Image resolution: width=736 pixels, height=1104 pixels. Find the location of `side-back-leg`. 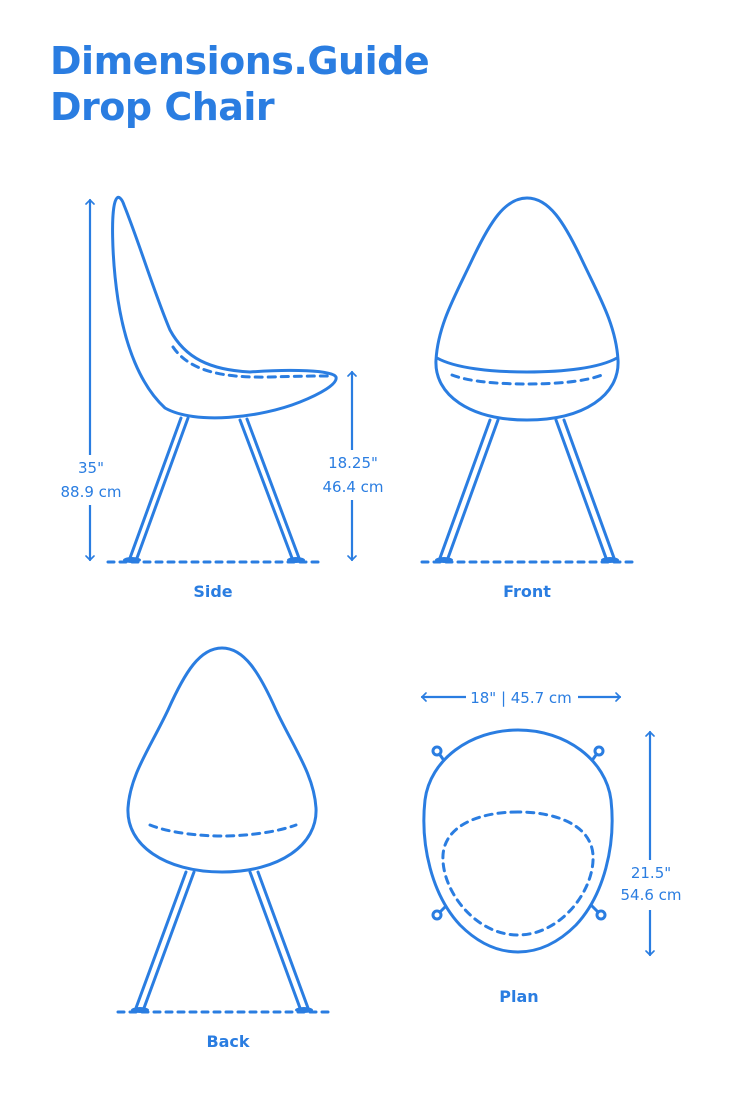

side-back-leg is located at coordinates (269, 488).